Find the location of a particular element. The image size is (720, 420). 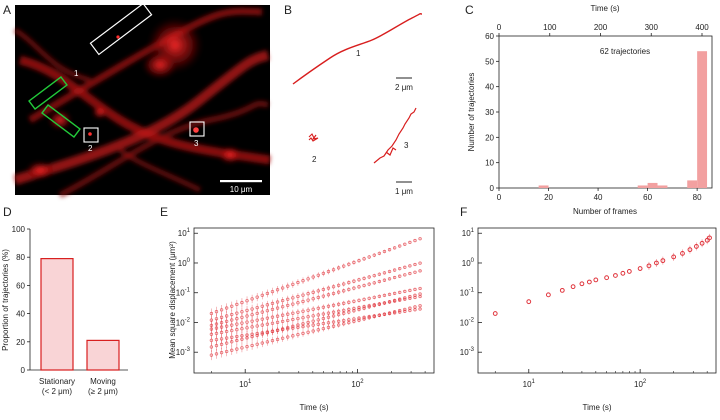

panel-e-letter: E is located at coordinates (164, 212).